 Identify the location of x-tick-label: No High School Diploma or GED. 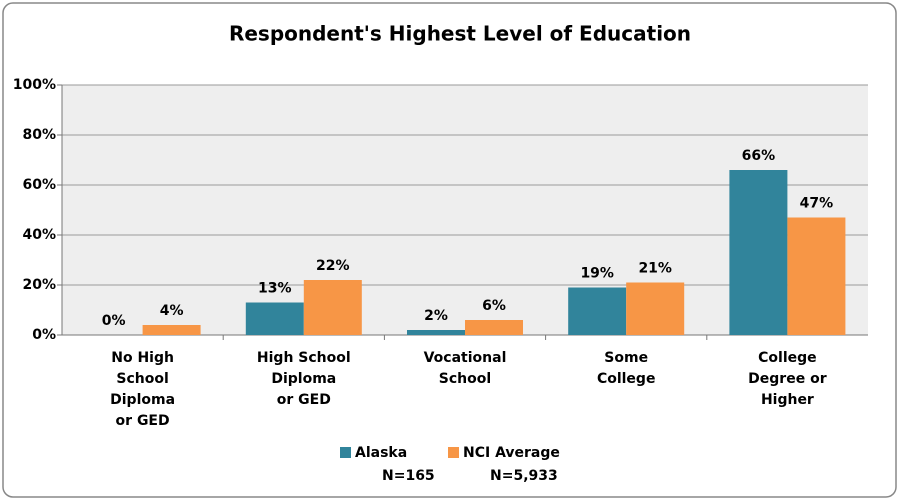
(142, 389).